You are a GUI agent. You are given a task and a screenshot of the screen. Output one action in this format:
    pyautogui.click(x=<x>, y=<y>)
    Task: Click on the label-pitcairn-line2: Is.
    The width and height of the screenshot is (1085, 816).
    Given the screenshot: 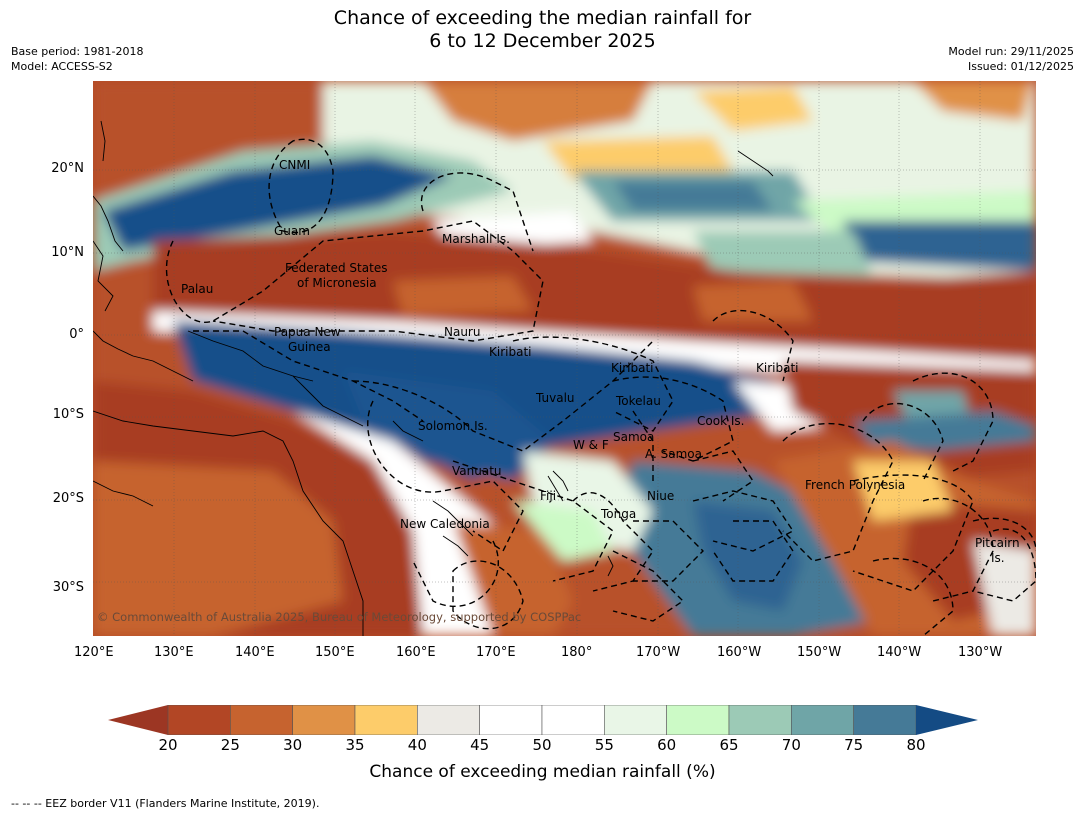 What is the action you would take?
    pyautogui.click(x=998, y=558)
    